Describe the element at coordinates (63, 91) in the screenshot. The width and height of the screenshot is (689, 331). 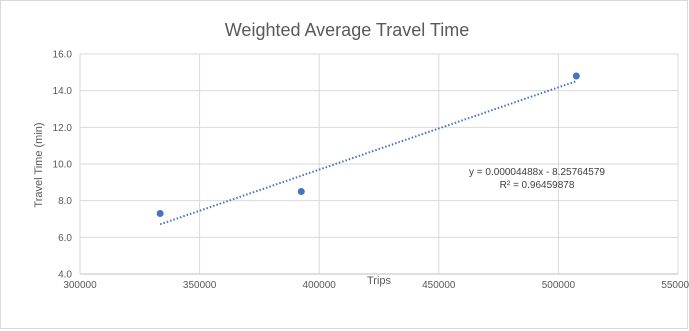
I see `y-tick-label: 14.0` at that location.